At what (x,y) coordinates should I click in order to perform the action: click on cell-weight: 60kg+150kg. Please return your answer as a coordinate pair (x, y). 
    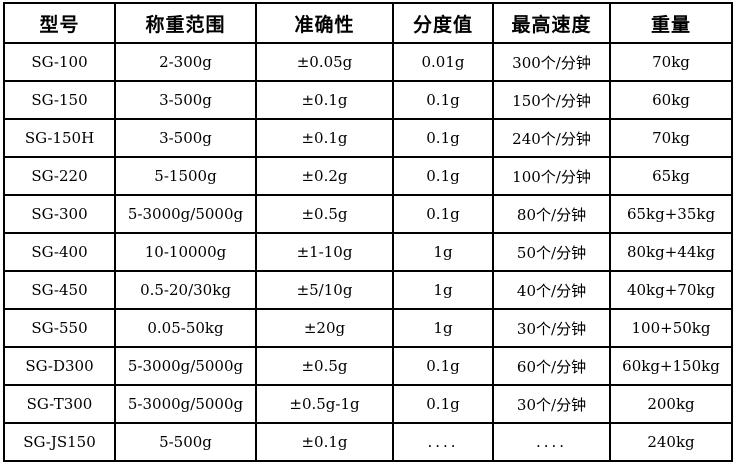
    Looking at the image, I should click on (671, 366).